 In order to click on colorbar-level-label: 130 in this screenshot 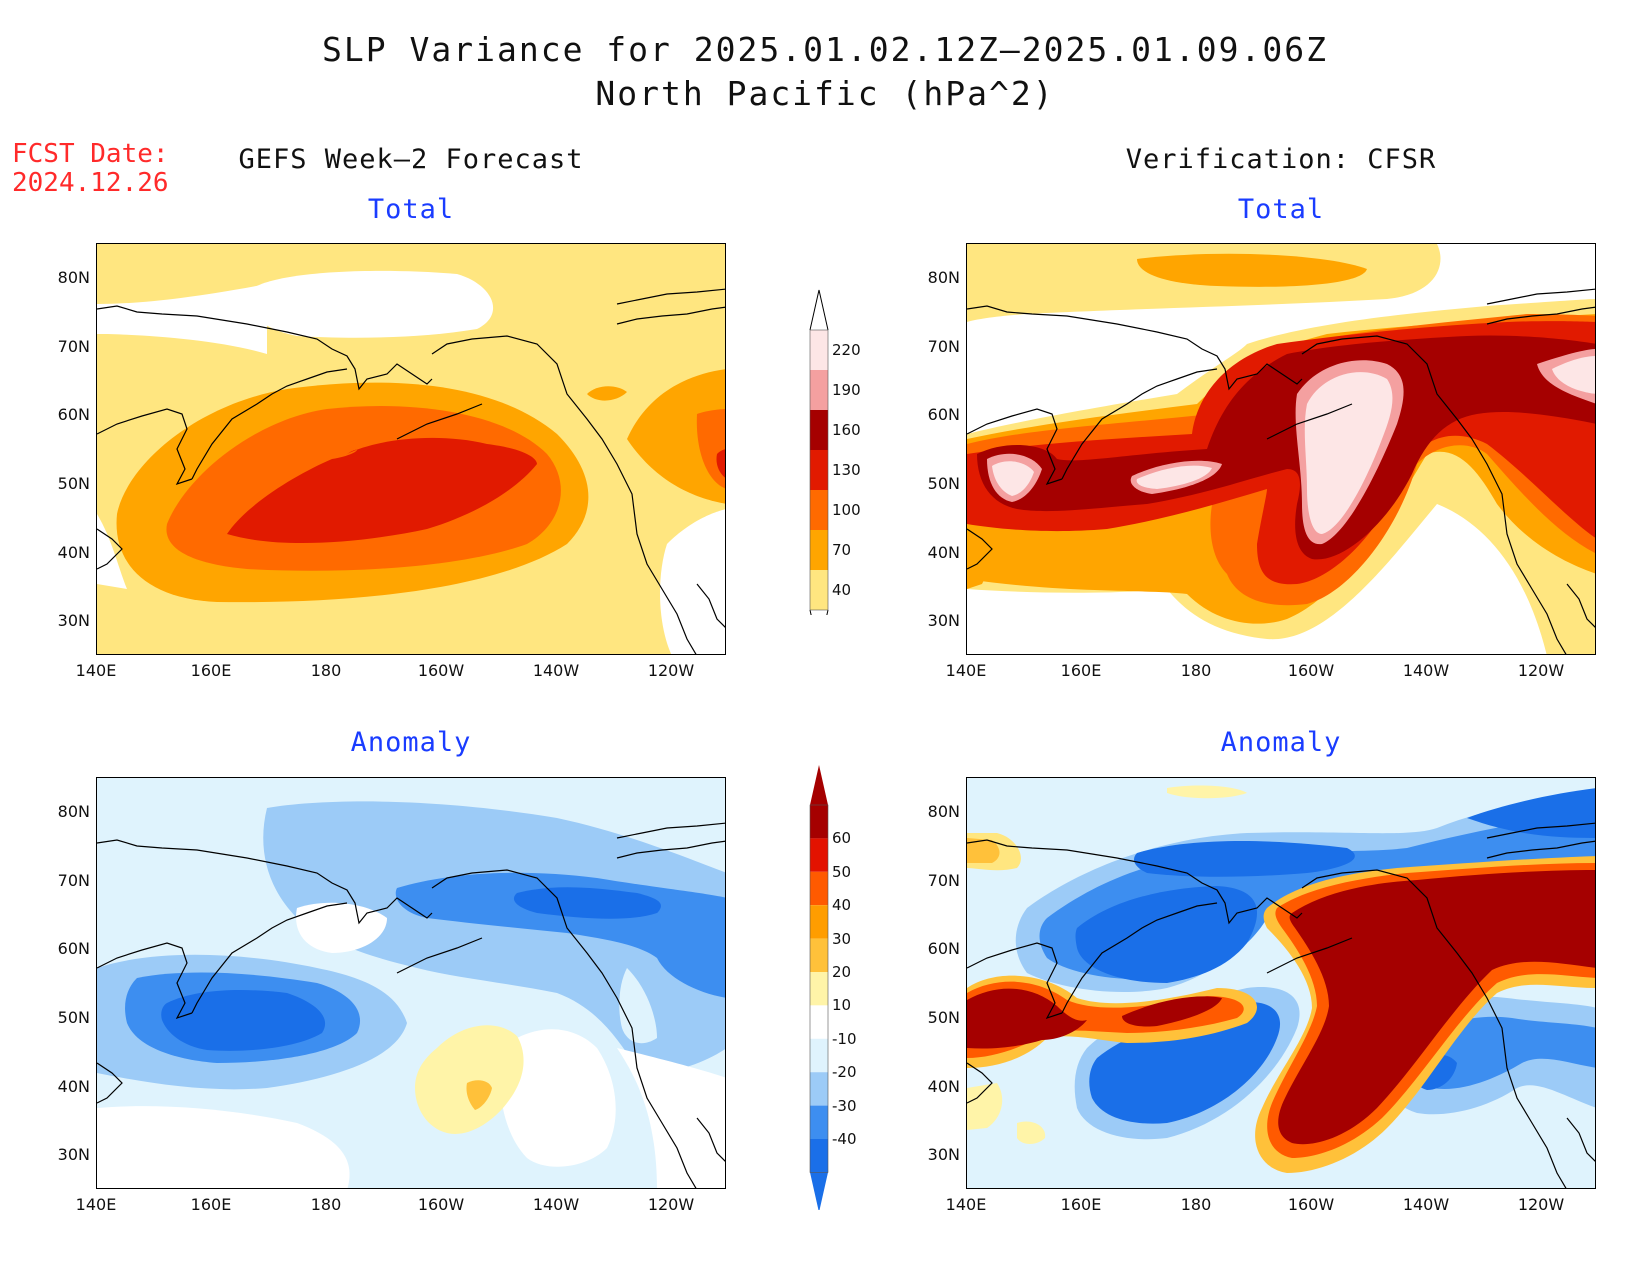, I will do `click(846, 470)`.